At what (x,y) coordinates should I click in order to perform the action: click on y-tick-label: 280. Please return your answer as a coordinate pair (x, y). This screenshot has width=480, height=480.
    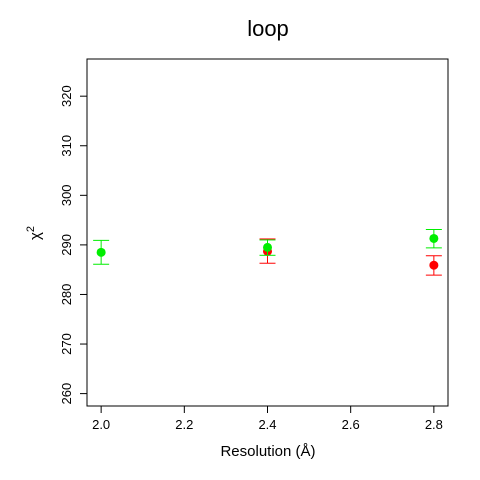
    Looking at the image, I should click on (66, 295).